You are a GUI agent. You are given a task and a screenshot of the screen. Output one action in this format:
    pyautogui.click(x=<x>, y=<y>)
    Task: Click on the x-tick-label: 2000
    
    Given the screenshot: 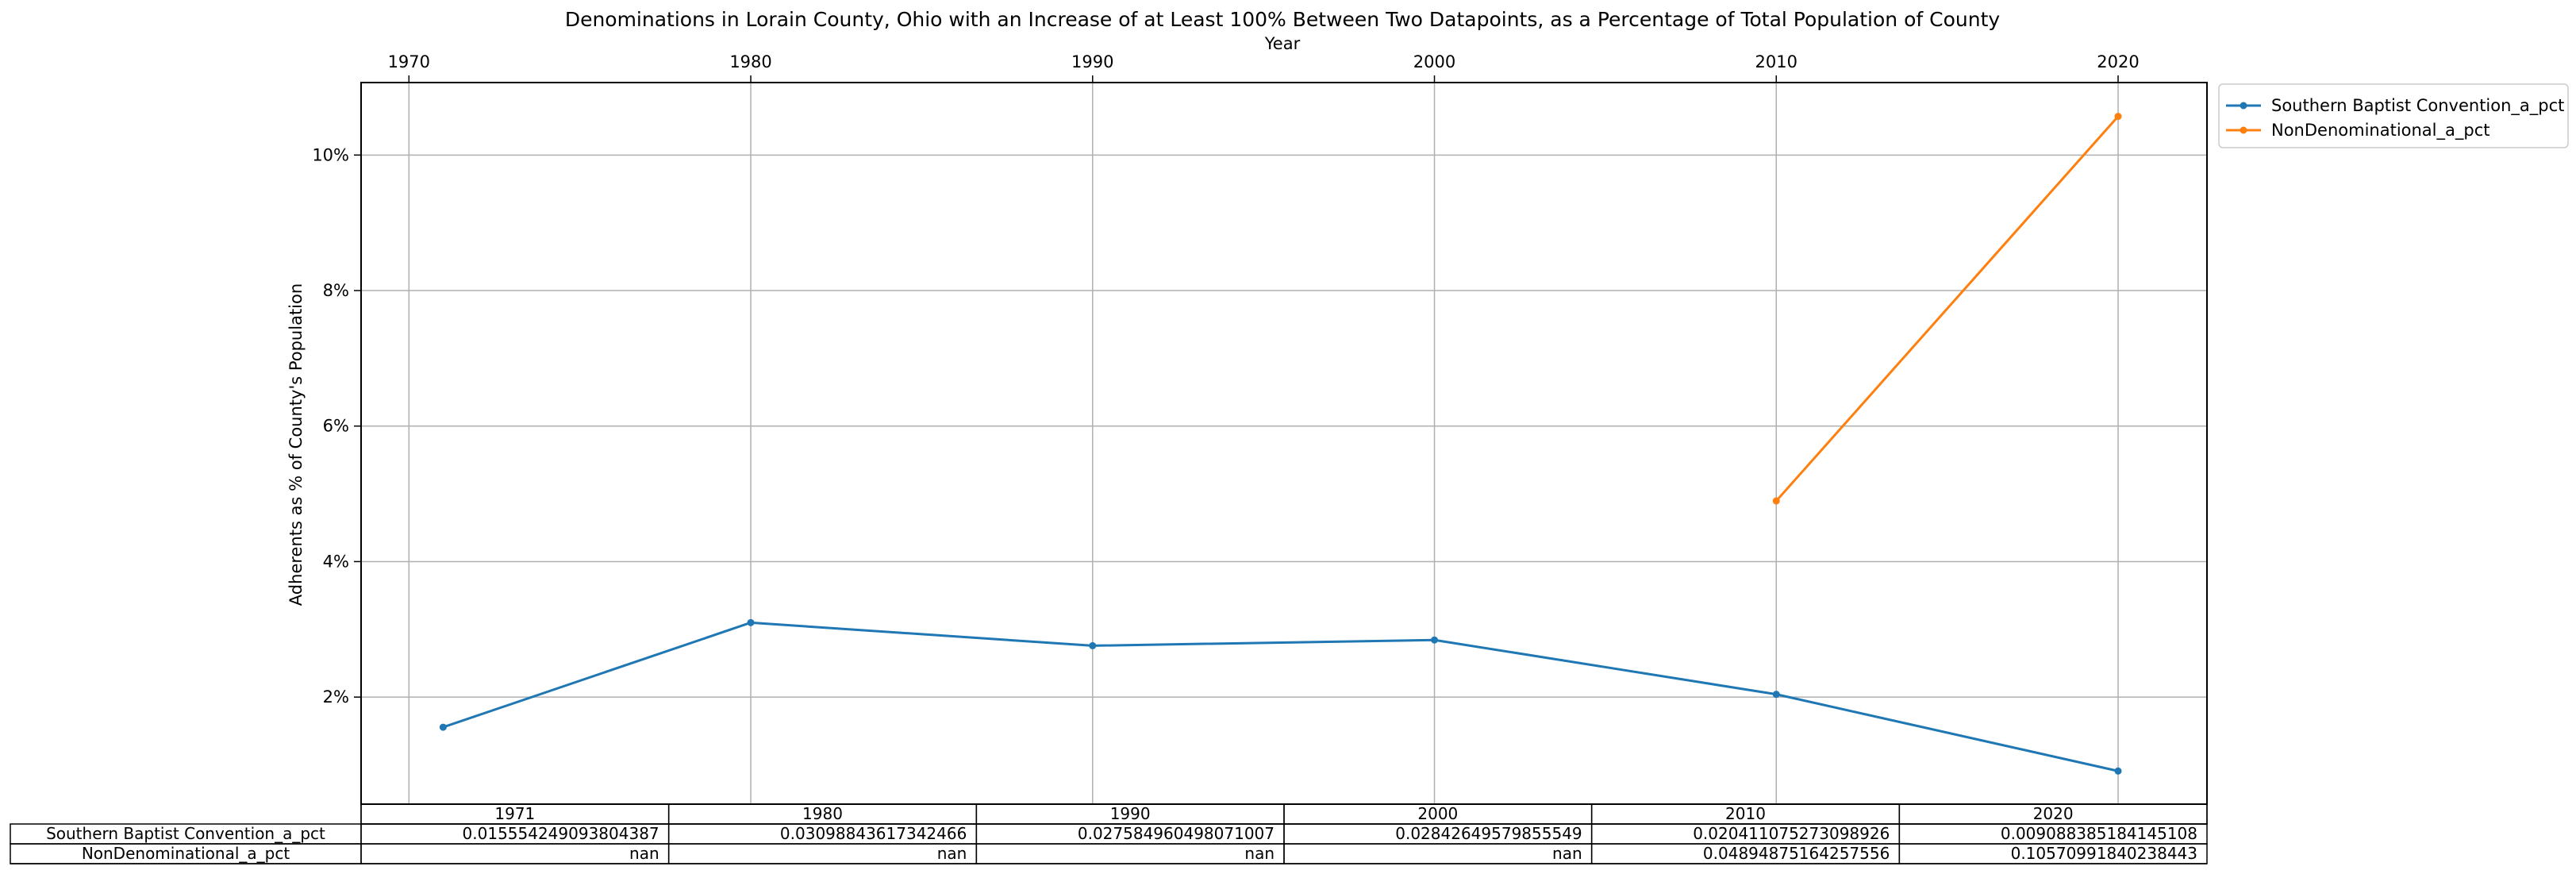 What is the action you would take?
    pyautogui.click(x=1434, y=61)
    